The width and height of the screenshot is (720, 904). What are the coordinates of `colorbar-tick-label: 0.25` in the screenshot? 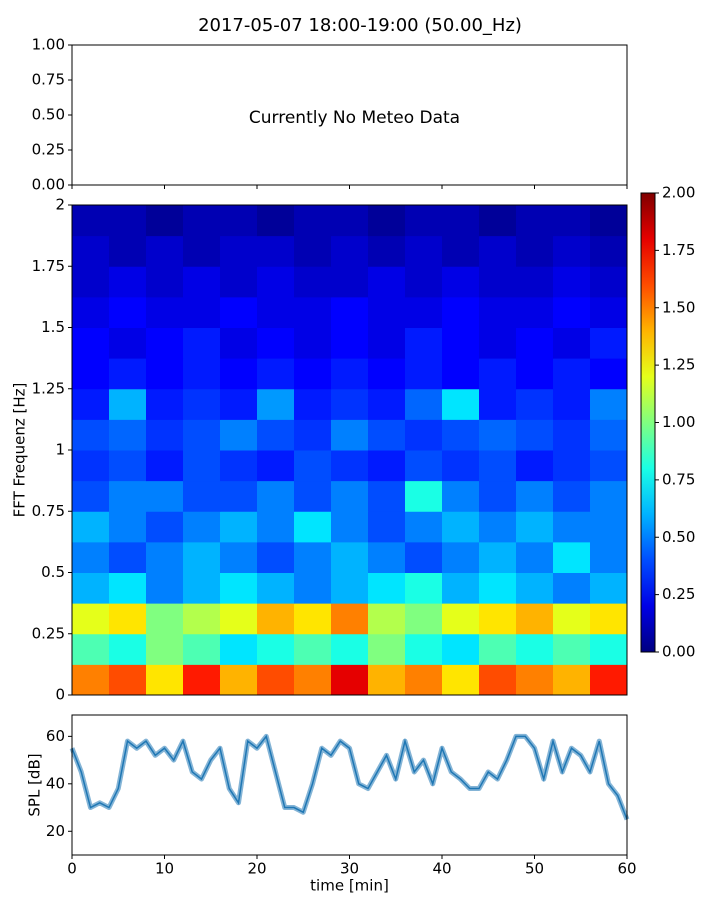 It's located at (678, 594).